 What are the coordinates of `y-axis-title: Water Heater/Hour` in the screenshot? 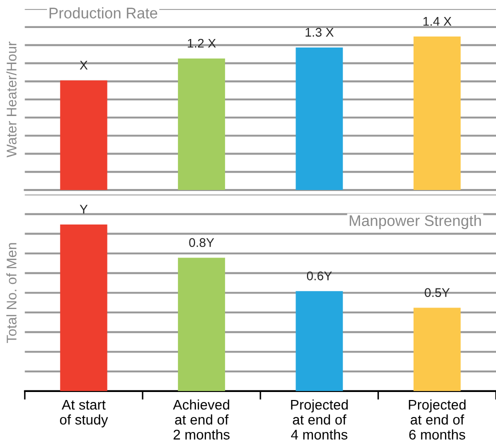 It's located at (11, 100).